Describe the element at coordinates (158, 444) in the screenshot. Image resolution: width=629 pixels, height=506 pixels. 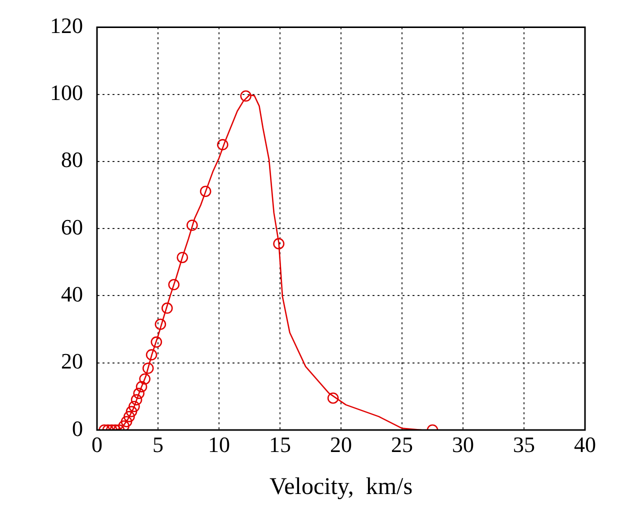
I see `x-tick-label: 5` at that location.